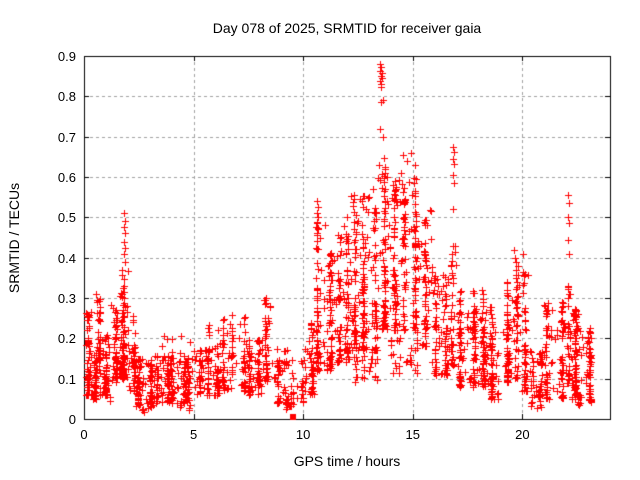 Image resolution: width=640 pixels, height=480 pixels. Describe the element at coordinates (347, 461) in the screenshot. I see `x-axis-label: GPS time / hours` at that location.